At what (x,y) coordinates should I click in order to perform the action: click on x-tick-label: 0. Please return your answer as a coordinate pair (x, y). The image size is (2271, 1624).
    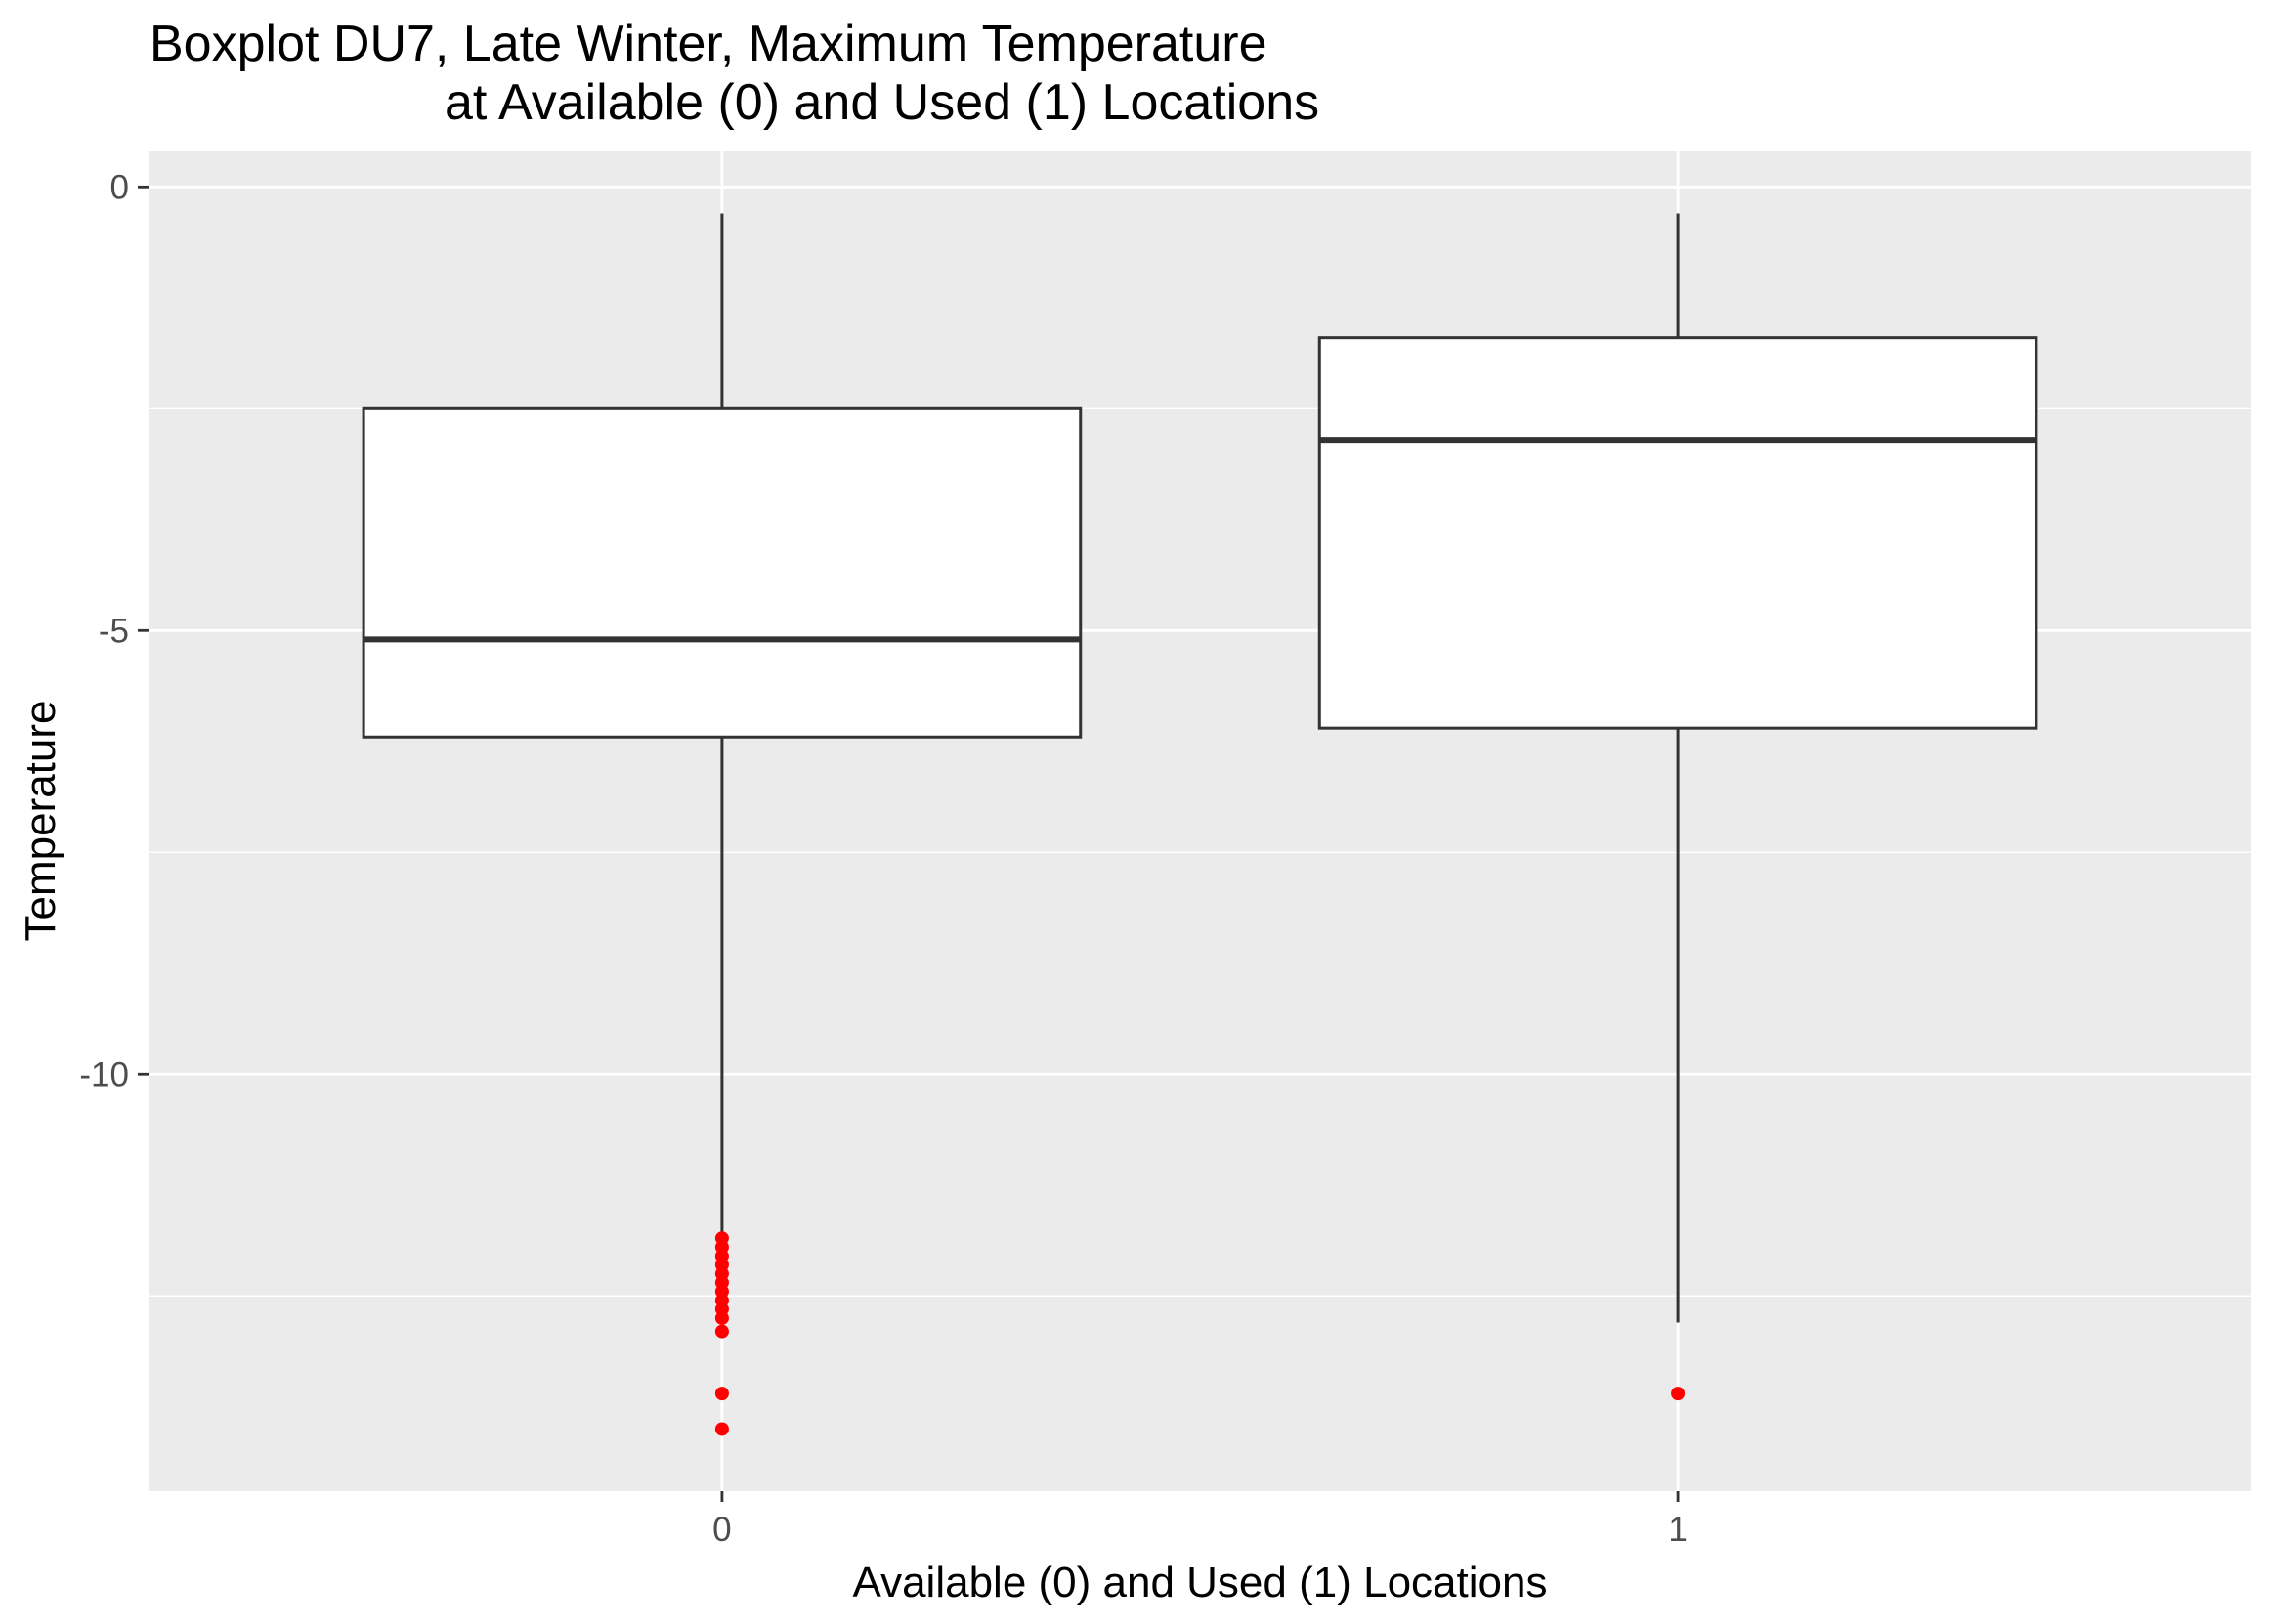
    Looking at the image, I should click on (721, 1530).